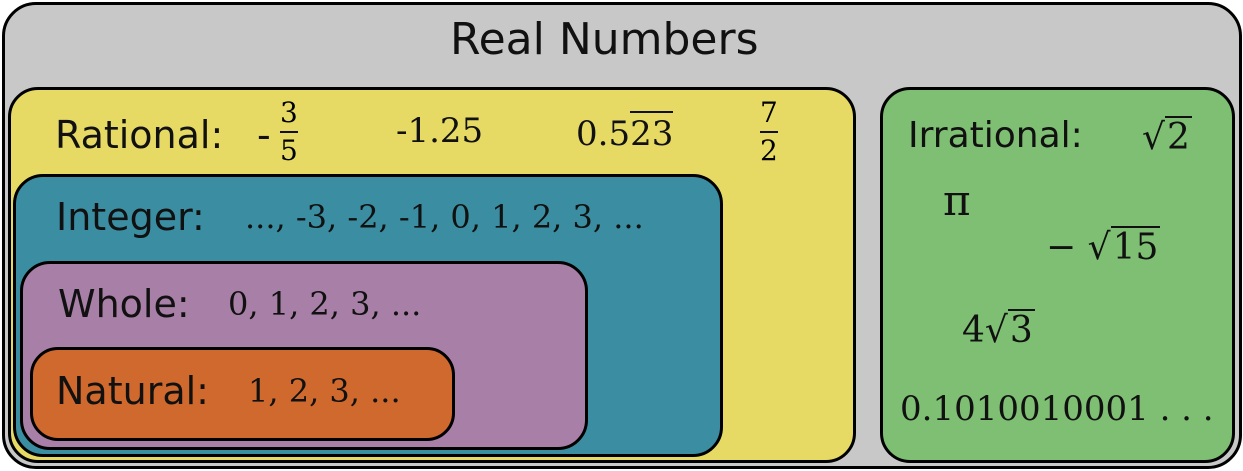  I want to click on rational-fraction-neg-3-5: 3 5, so click(289, 132).